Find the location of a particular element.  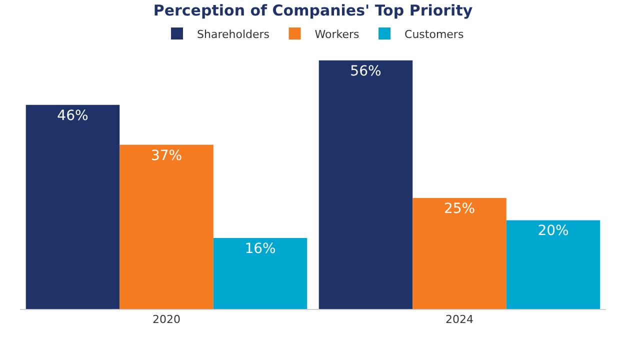

chart-title: Perception of Companies' Top Priority is located at coordinates (313, 11).